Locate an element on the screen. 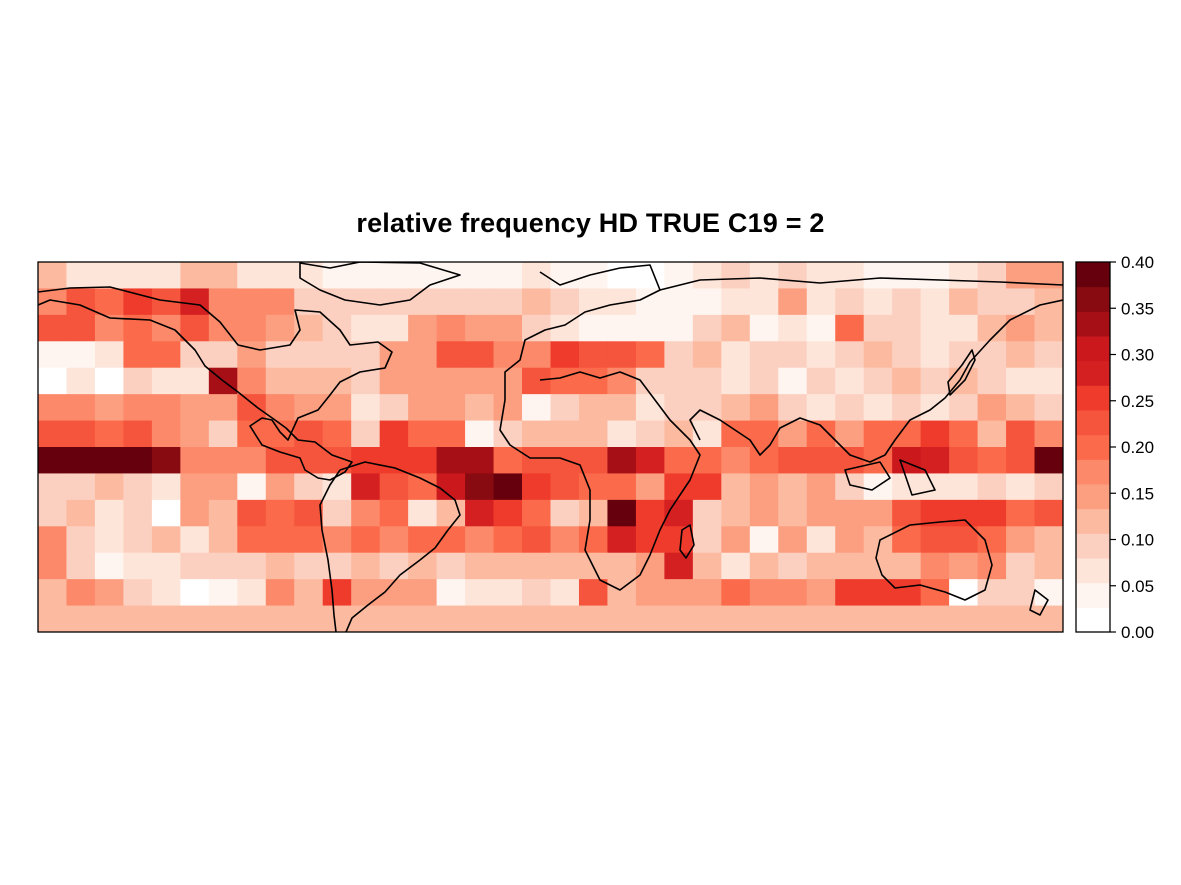 The image size is (1181, 885). chart-title: relative frequency HD TRUE C19 = 2 is located at coordinates (590, 223).